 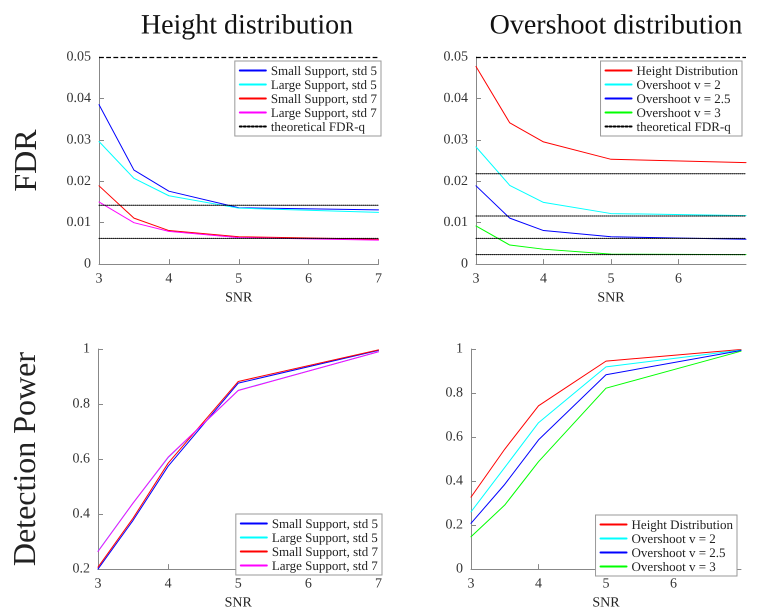 What do you see at coordinates (24, 459) in the screenshot?
I see `y-axis-title: Detection Power` at bounding box center [24, 459].